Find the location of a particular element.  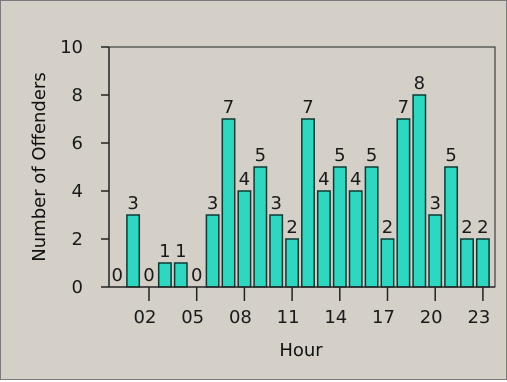

x-tick-label: 11 is located at coordinates (288, 317).